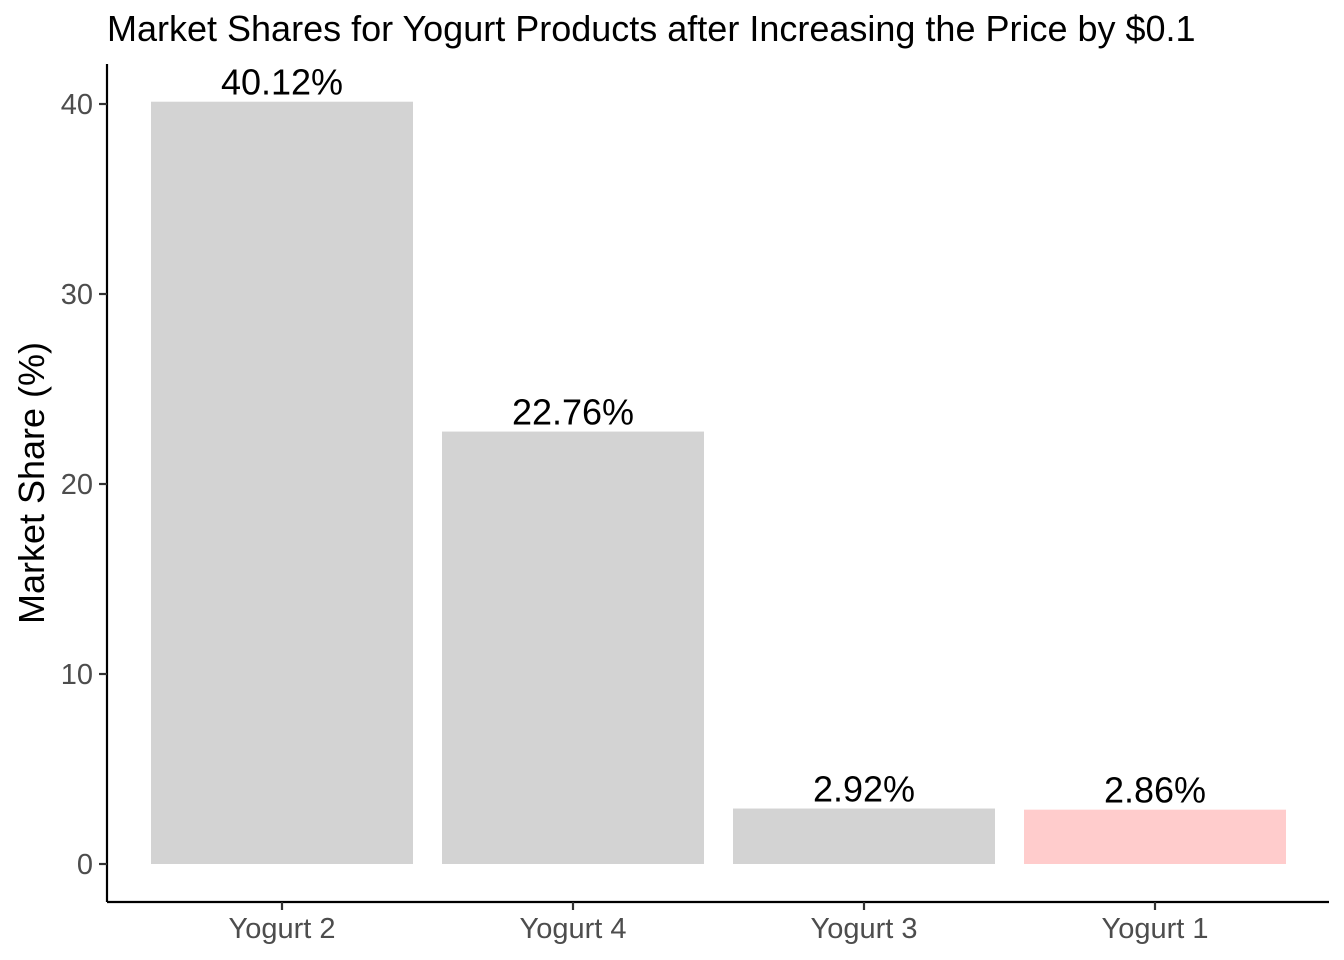 The image size is (1344, 960). What do you see at coordinates (85, 865) in the screenshot?
I see `y-tick-label: 0` at bounding box center [85, 865].